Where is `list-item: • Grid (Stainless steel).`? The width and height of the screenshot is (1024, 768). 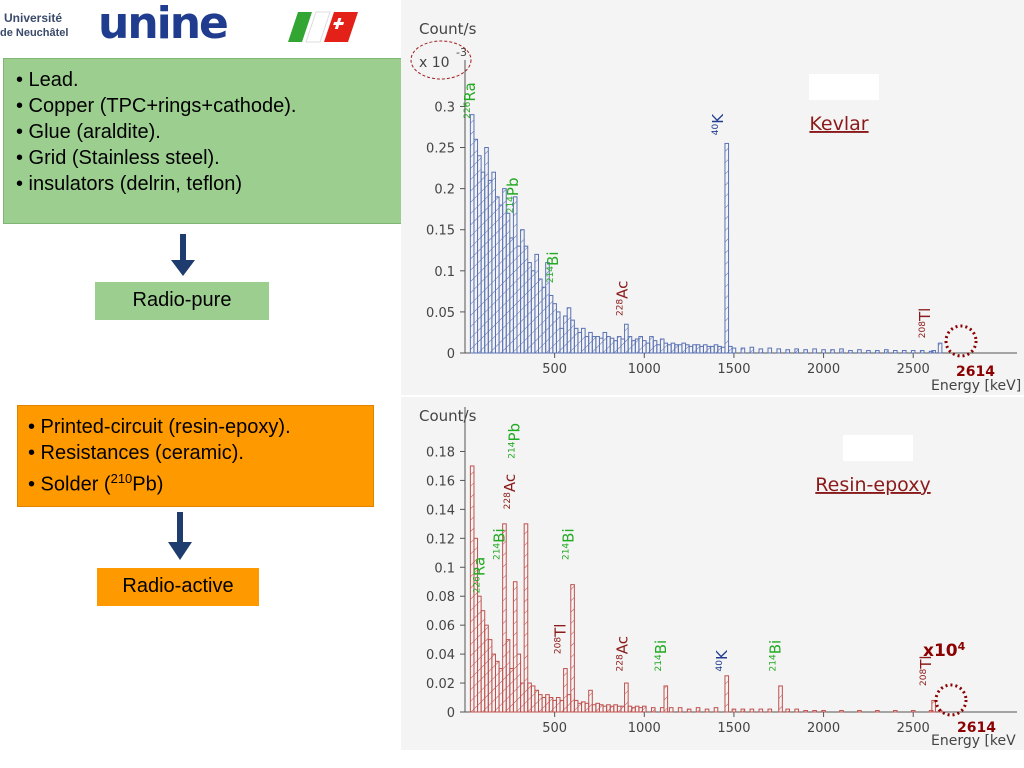
list-item: • Grid (Stainless steel). is located at coordinates (118, 158).